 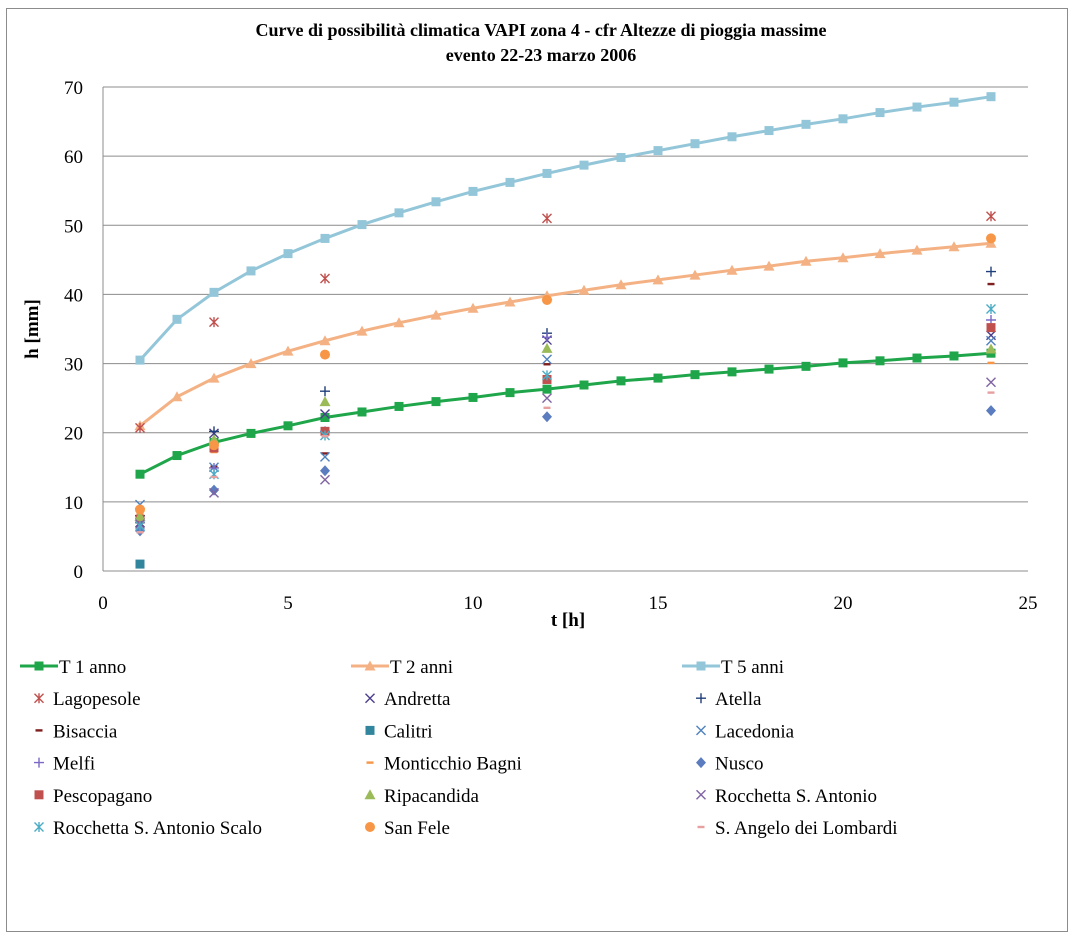 I want to click on legend-entry: T 1 anno, so click(x=73, y=667).